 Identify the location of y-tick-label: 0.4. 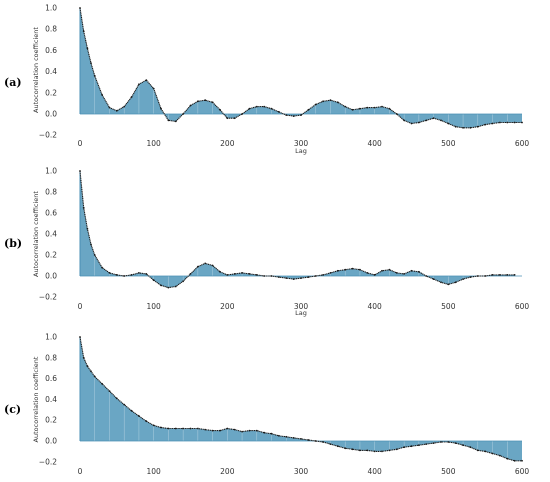
(51, 399).